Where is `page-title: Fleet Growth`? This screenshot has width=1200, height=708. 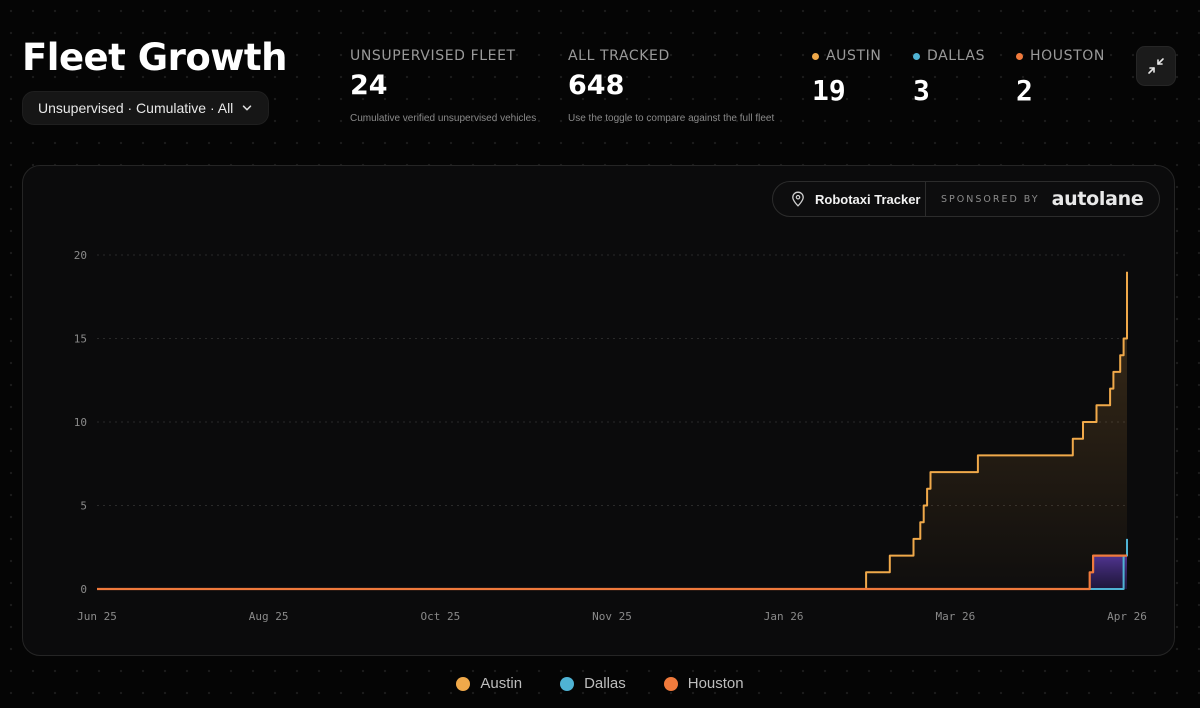 page-title: Fleet Growth is located at coordinates (154, 57).